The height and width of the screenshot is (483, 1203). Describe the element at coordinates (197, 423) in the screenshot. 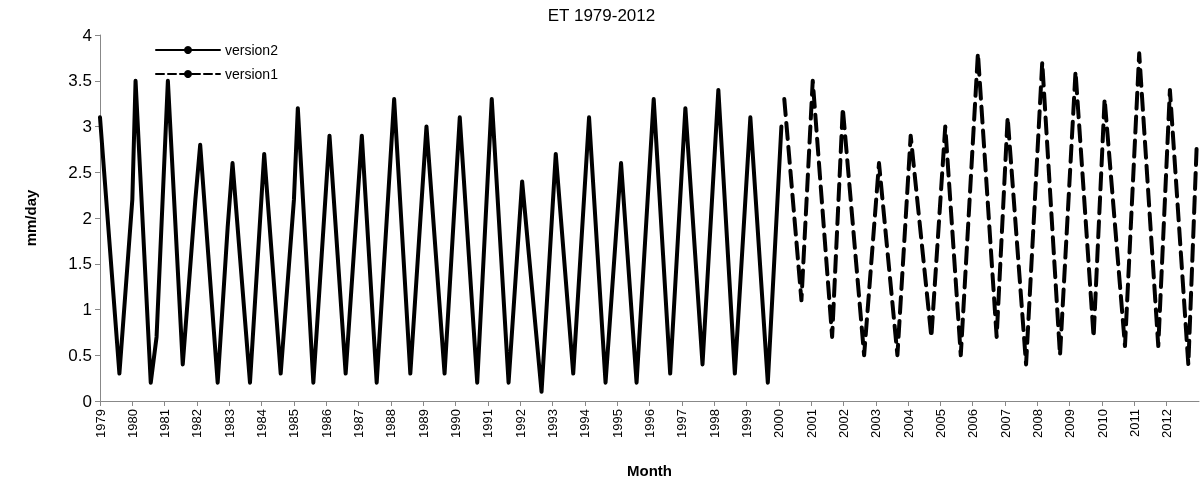

I see `x-tick-label: 1982` at that location.